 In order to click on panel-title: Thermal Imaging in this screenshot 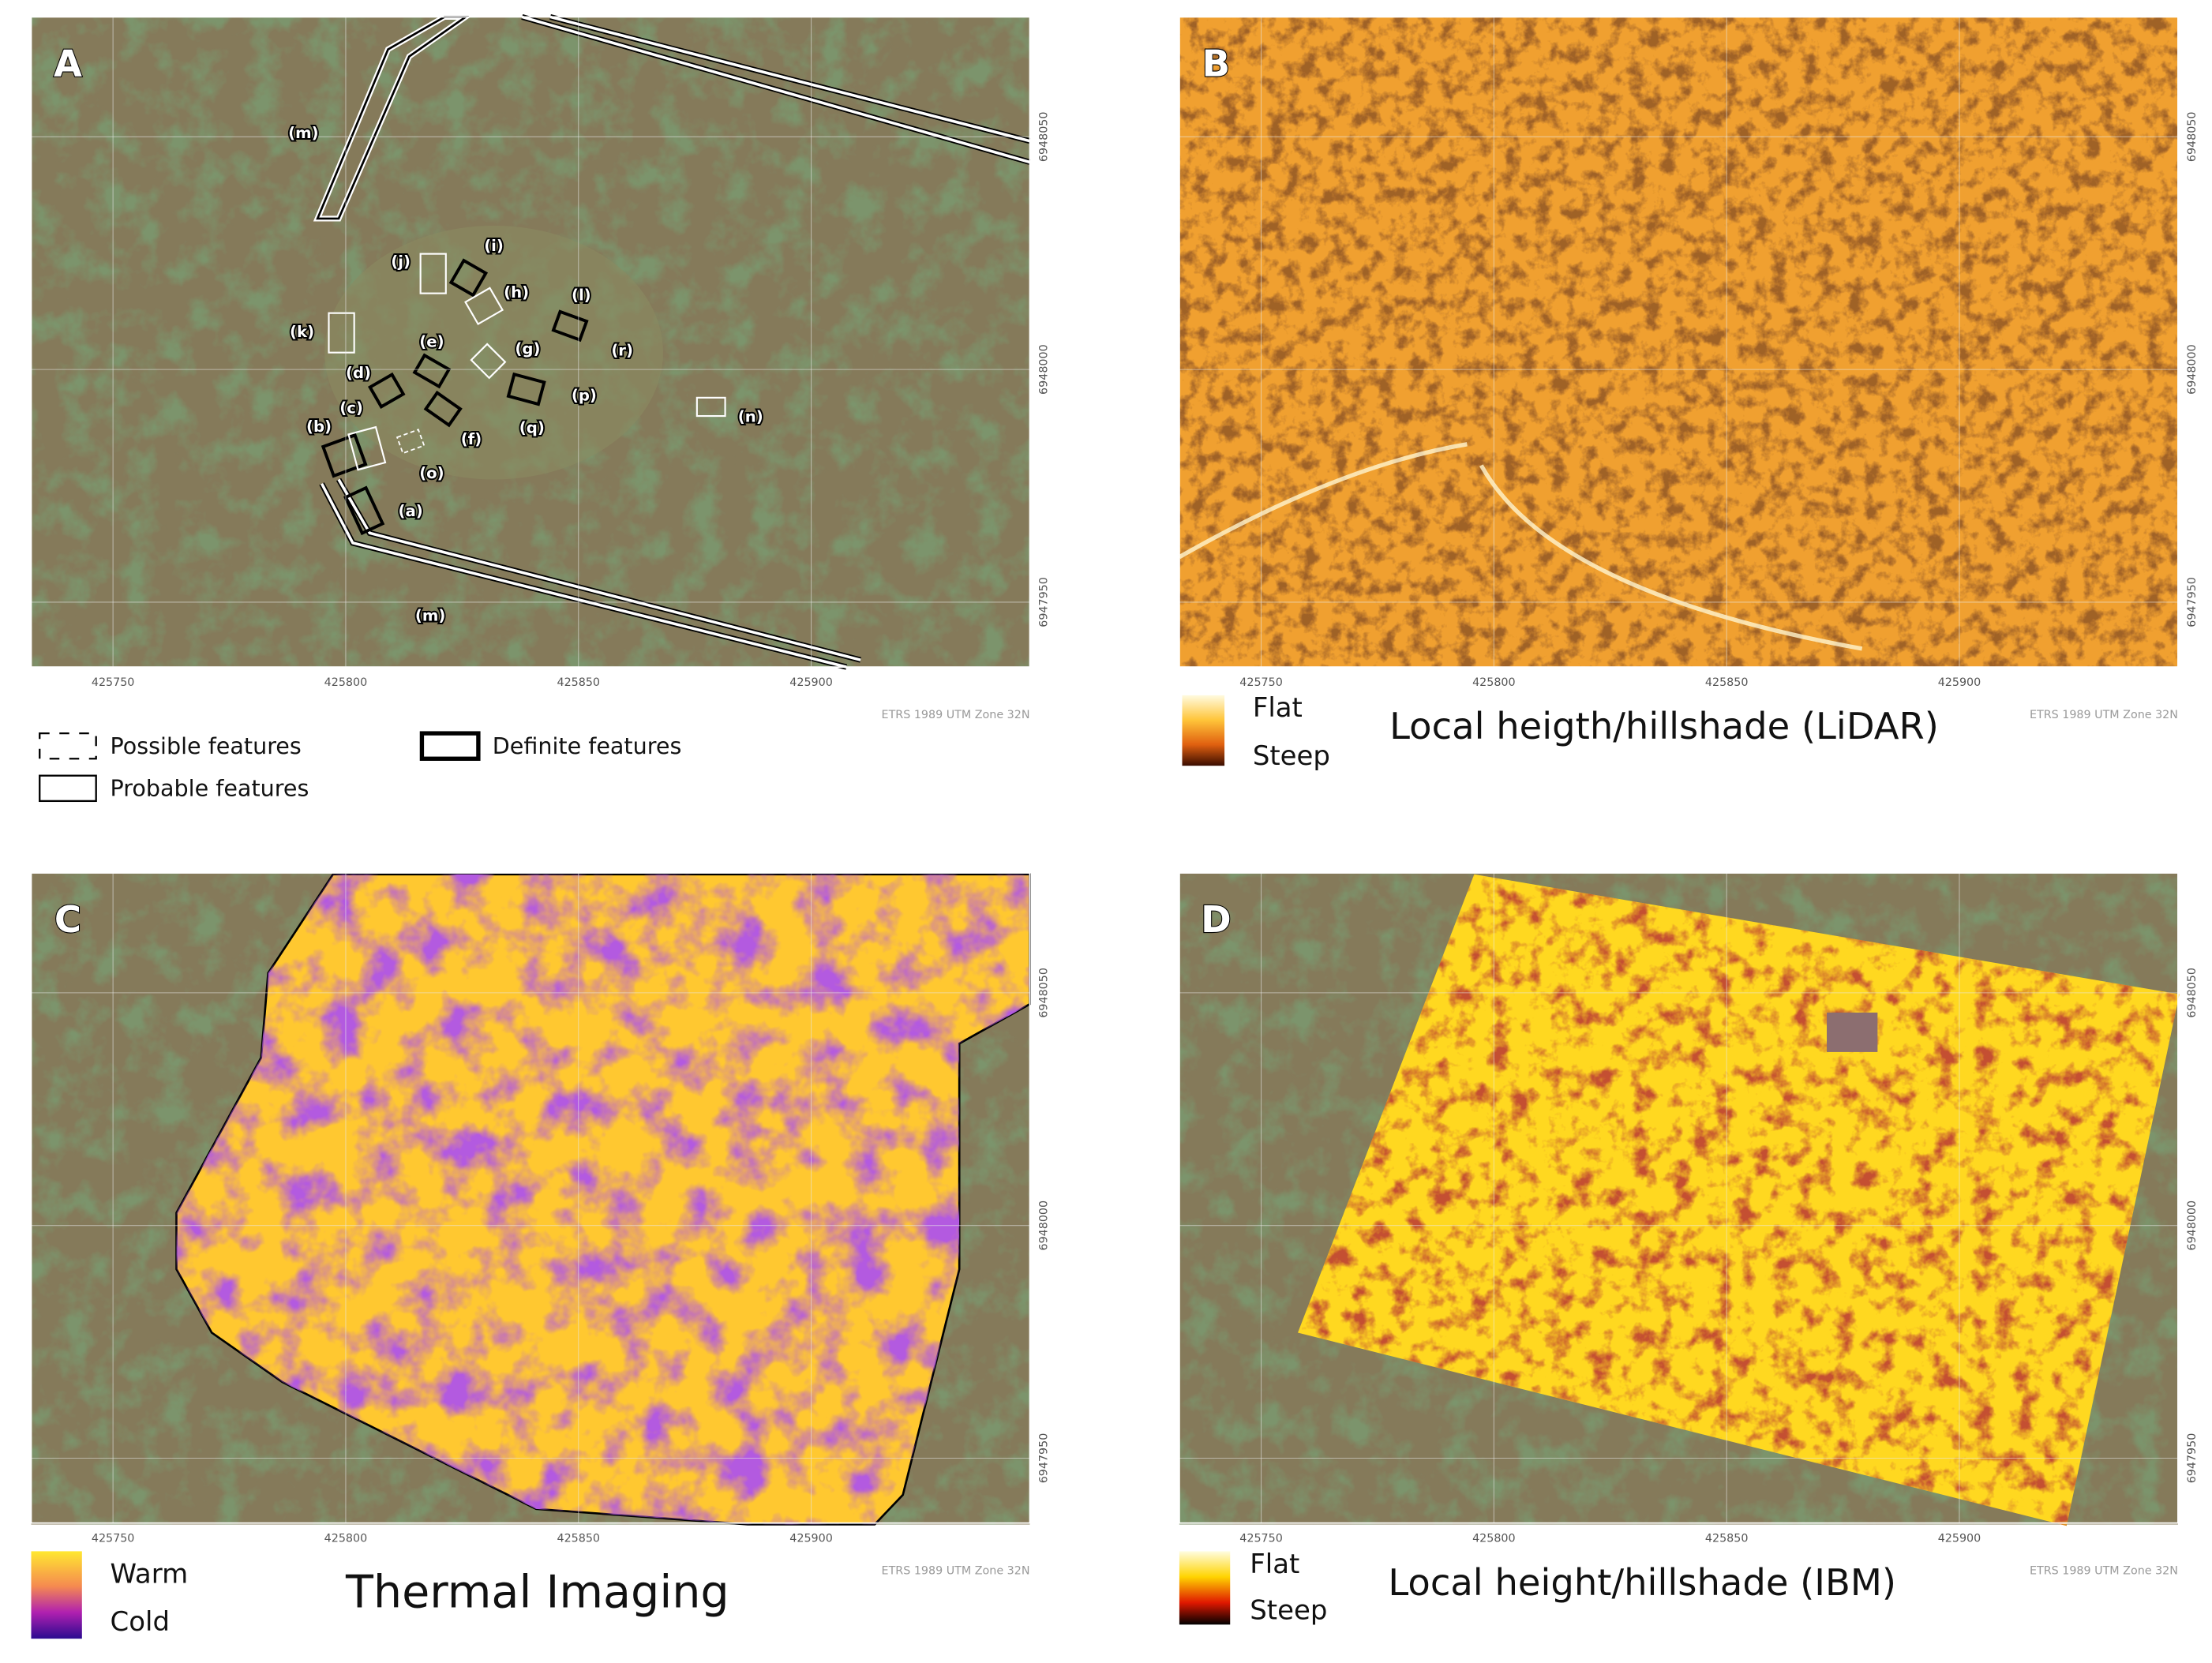, I will do `click(537, 1592)`.